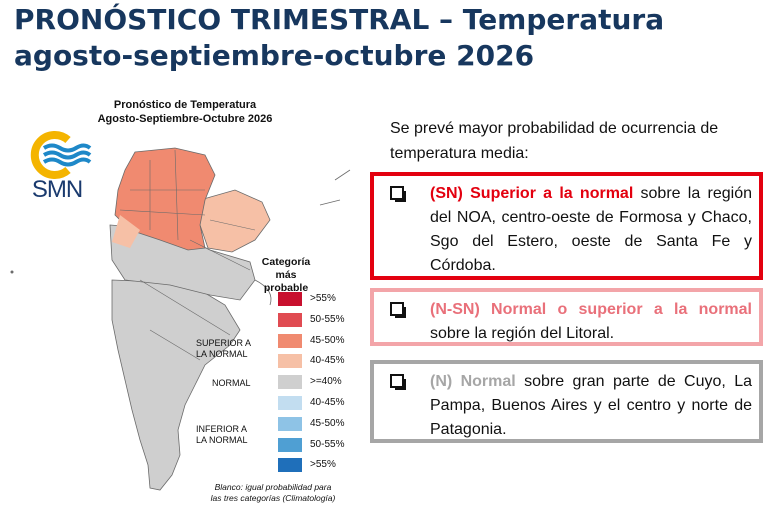  What do you see at coordinates (224, 343) in the screenshot?
I see `legend-category-superior-line1: SUPERIOR A` at bounding box center [224, 343].